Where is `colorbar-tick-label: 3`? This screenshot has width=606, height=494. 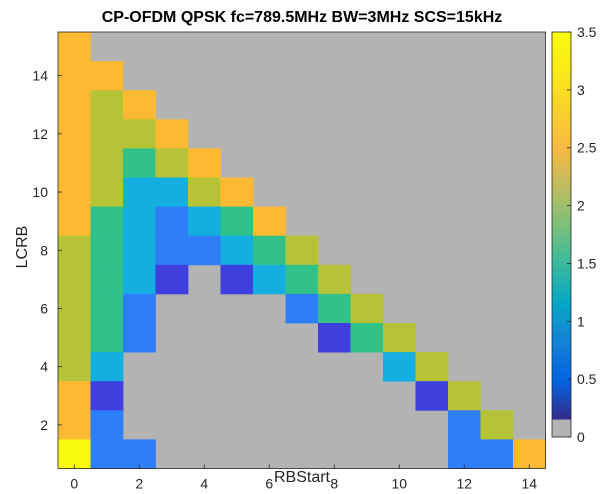
colorbar-tick-label: 3 is located at coordinates (581, 90).